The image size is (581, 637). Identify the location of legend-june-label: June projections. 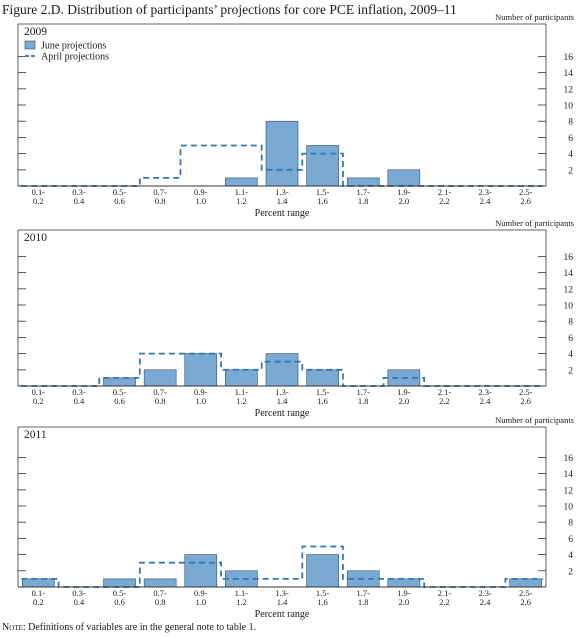
(73, 46).